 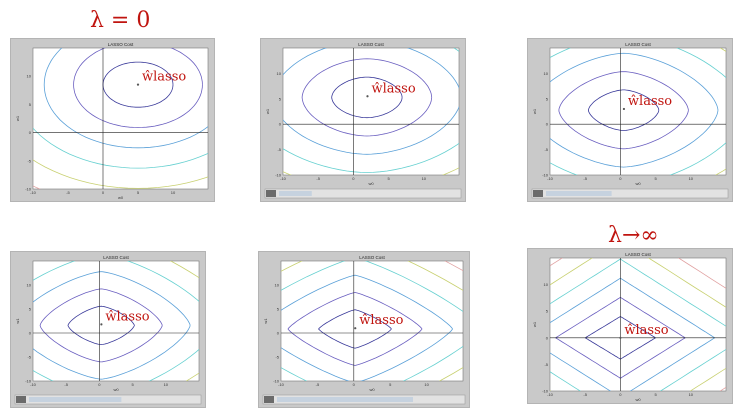 What do you see at coordinates (363, 193) in the screenshot?
I see `slider-track` at bounding box center [363, 193].